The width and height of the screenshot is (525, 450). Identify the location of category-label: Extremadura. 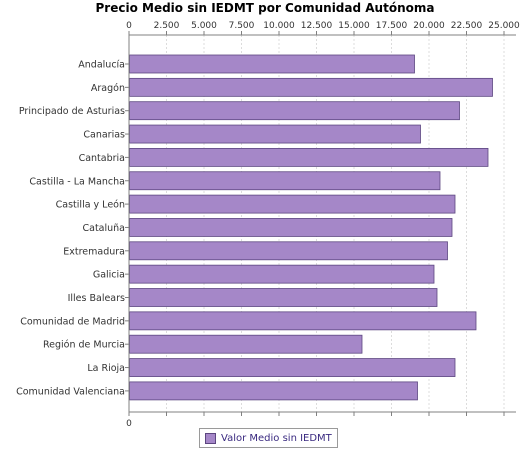
(94, 251).